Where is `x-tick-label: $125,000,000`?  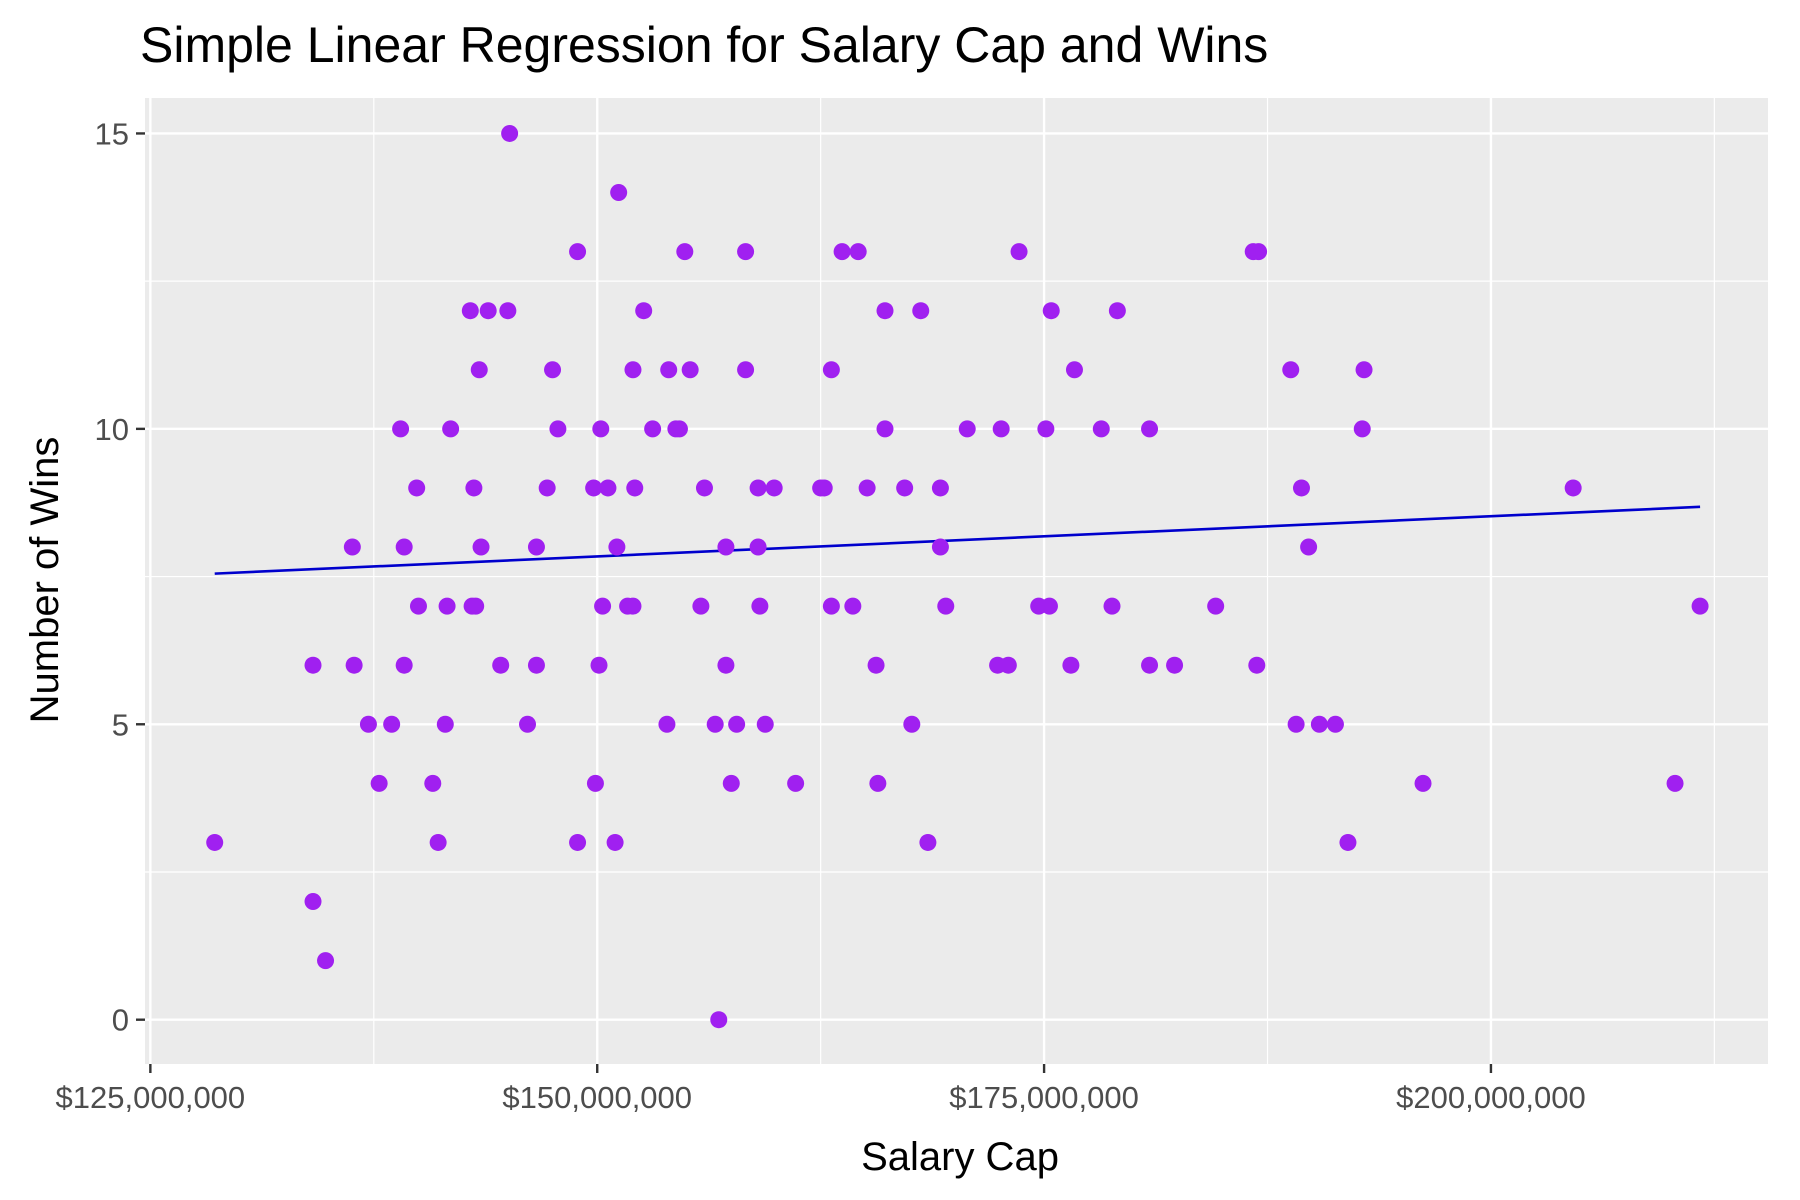
x-tick-label: $125,000,000 is located at coordinates (151, 1097).